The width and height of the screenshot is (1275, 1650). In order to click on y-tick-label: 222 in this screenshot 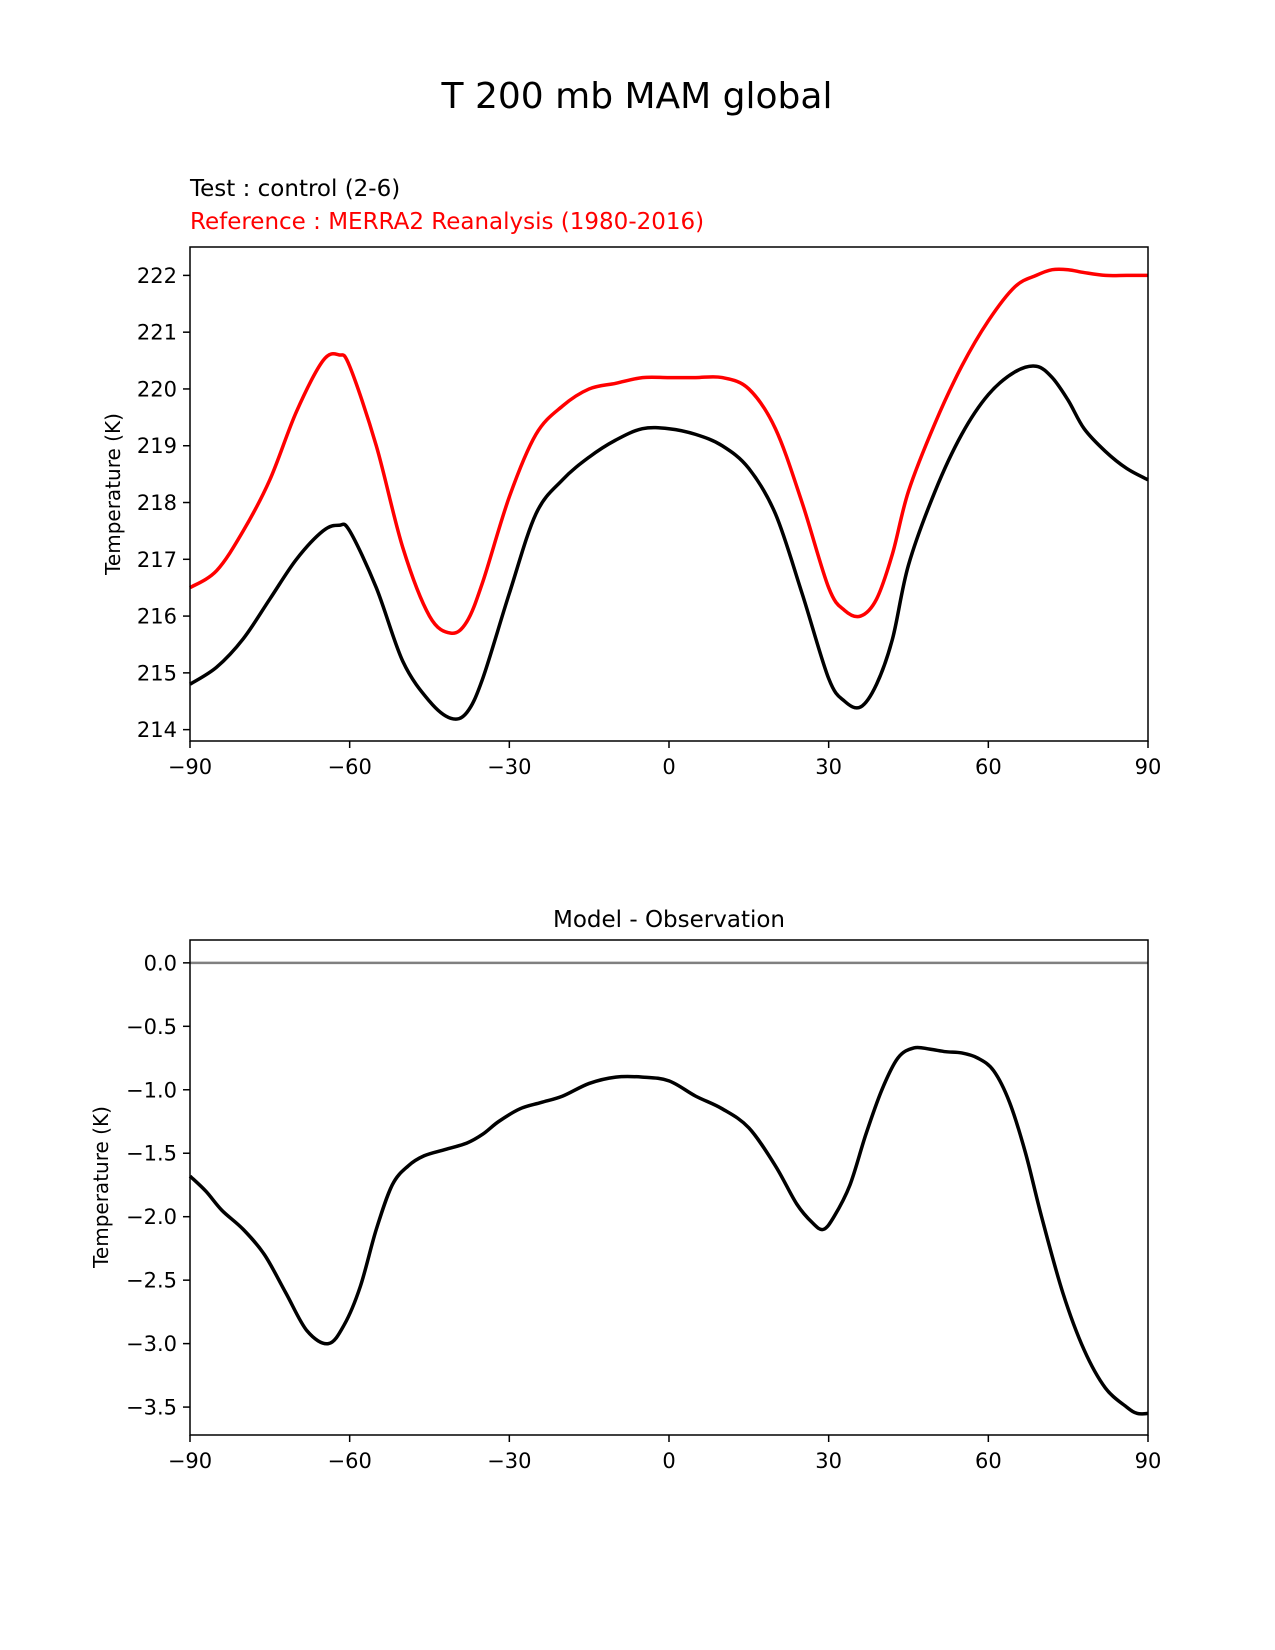, I will do `click(157, 276)`.